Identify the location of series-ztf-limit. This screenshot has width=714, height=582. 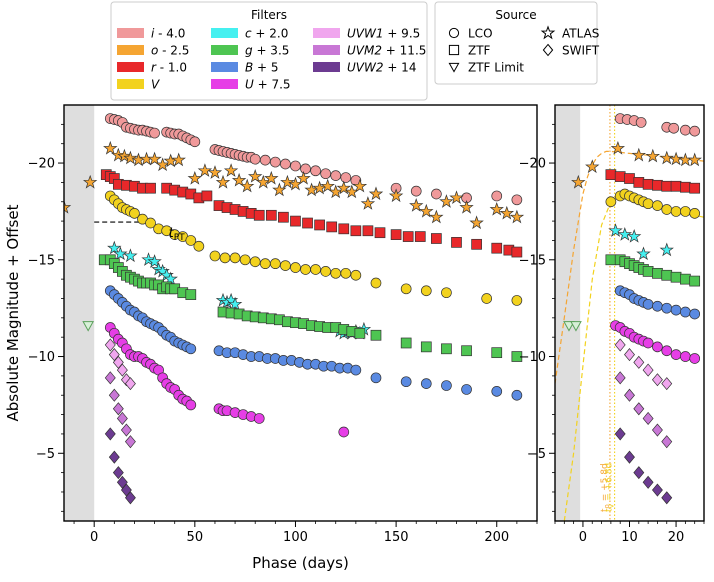
(572, 326).